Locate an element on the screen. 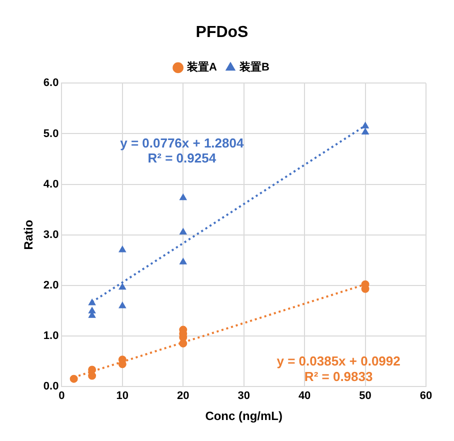 The height and width of the screenshot is (441, 454). x-tick-label: 60 is located at coordinates (426, 396).